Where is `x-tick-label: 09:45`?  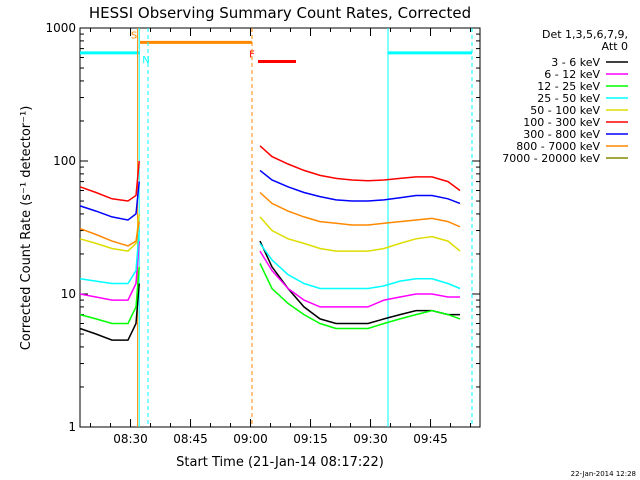
x-tick-label: 09:45 is located at coordinates (430, 439).